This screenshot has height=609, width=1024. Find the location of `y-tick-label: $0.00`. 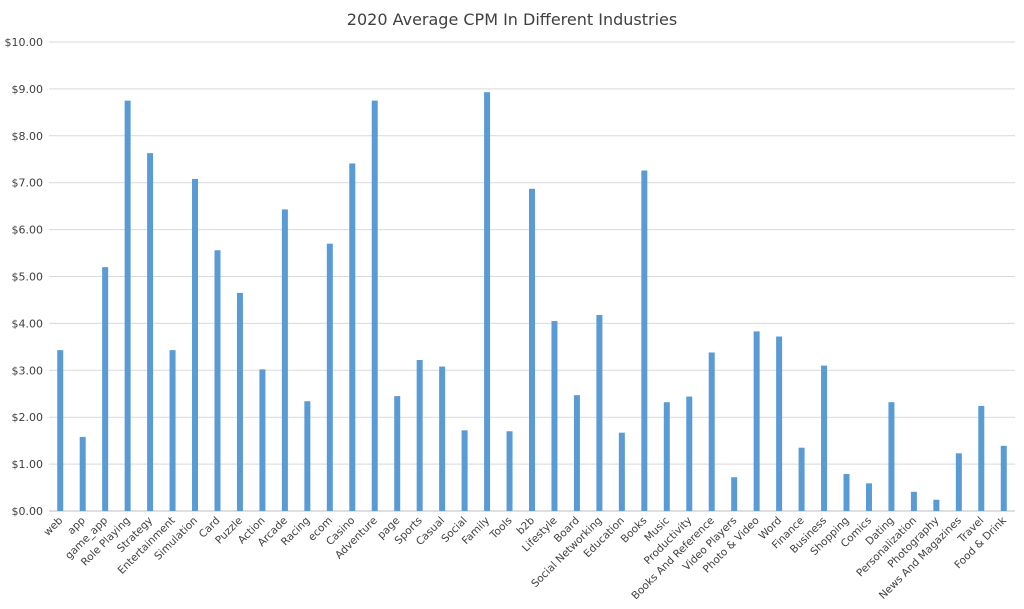

y-tick-label: $0.00 is located at coordinates (28, 511).